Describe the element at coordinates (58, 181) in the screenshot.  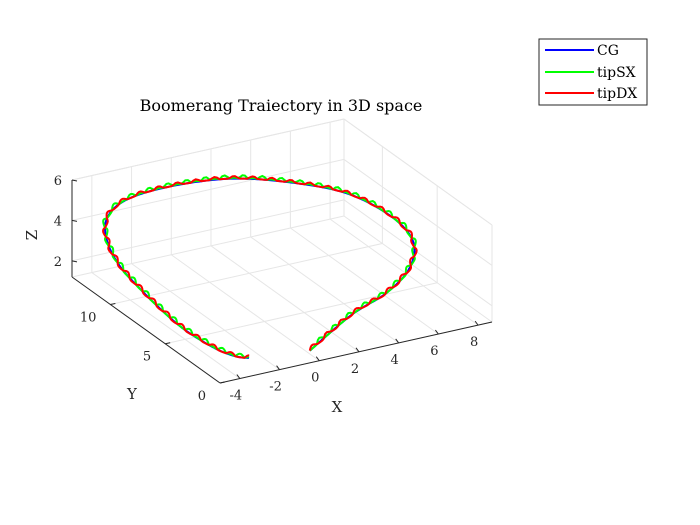
I see `z-tick-label-2: 6` at that location.